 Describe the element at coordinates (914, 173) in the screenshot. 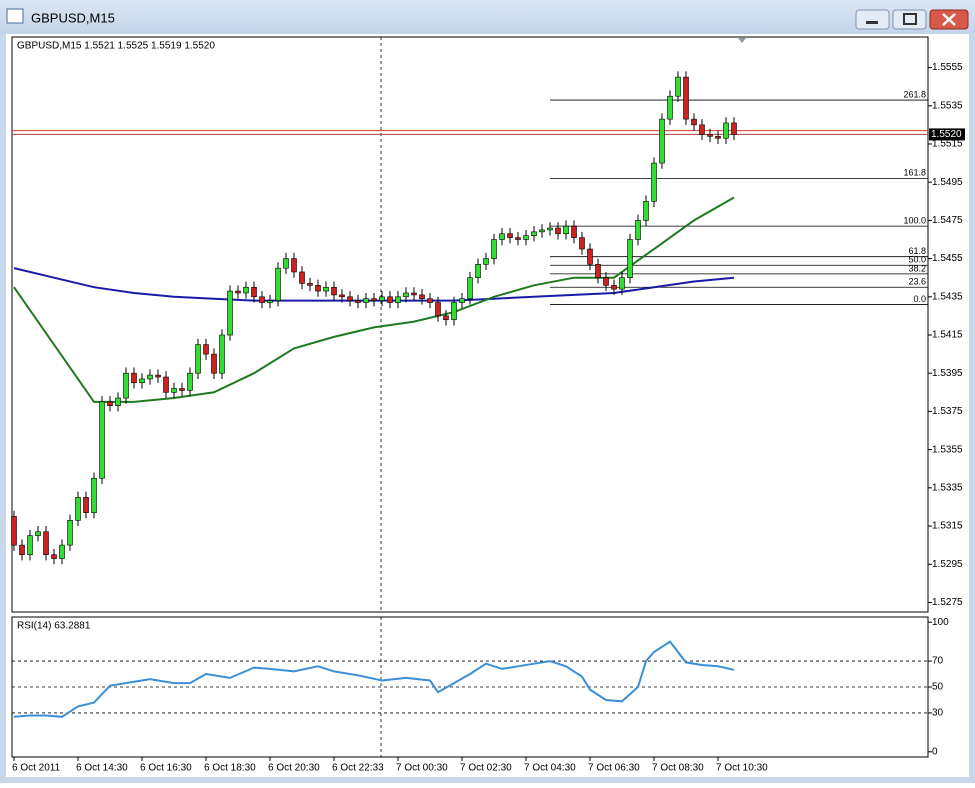

I see `fibo-label: 161.8` at that location.